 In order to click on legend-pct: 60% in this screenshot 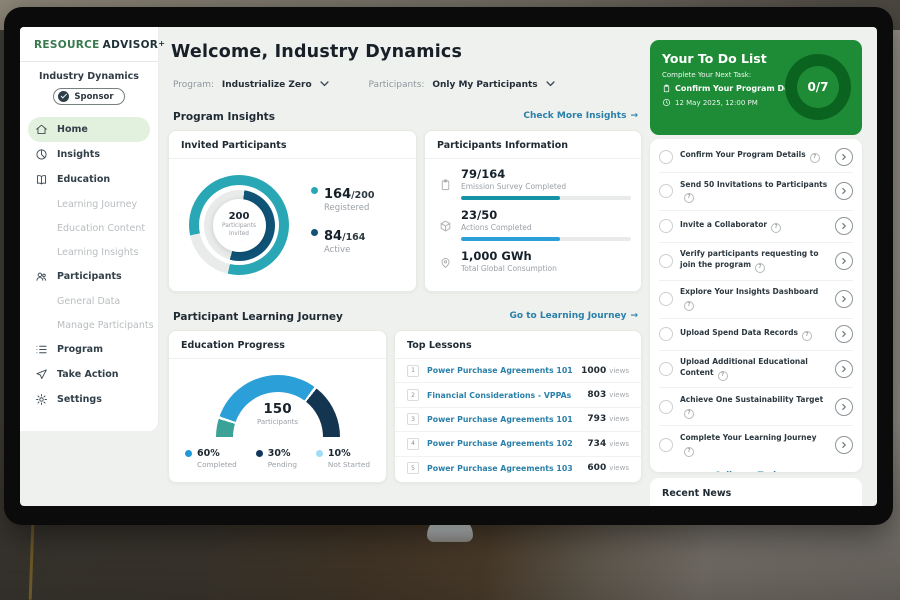, I will do `click(208, 453)`.